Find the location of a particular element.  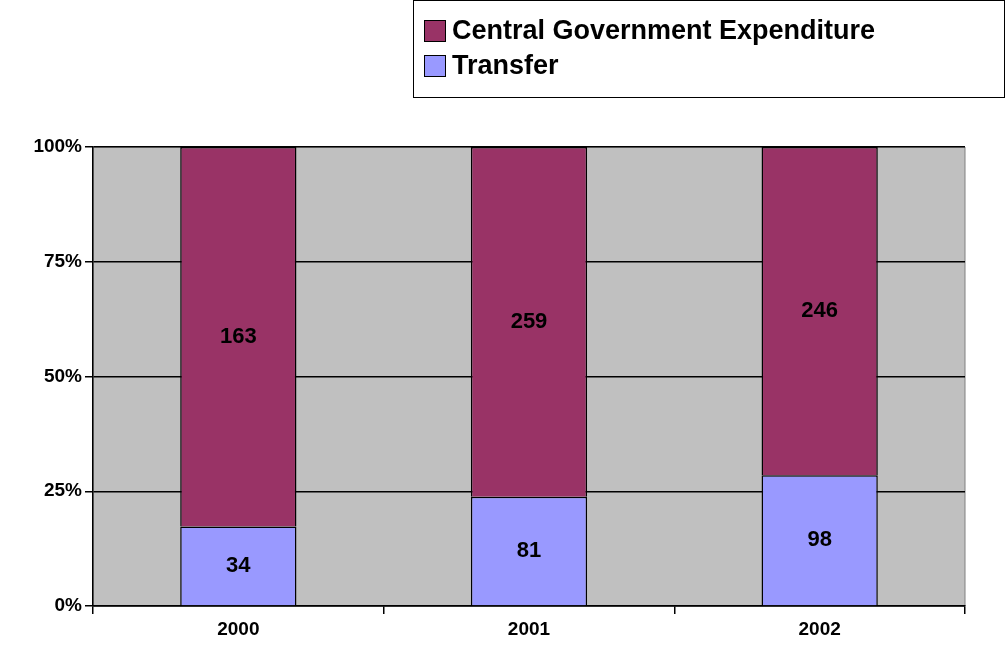

legend-label: Central Government Expenditure is located at coordinates (664, 30).